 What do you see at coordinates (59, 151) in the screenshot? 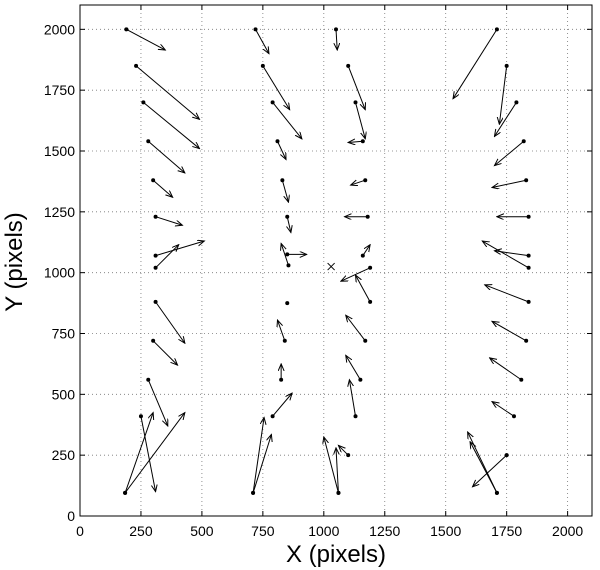
I see `y-tick-label: 1500` at bounding box center [59, 151].